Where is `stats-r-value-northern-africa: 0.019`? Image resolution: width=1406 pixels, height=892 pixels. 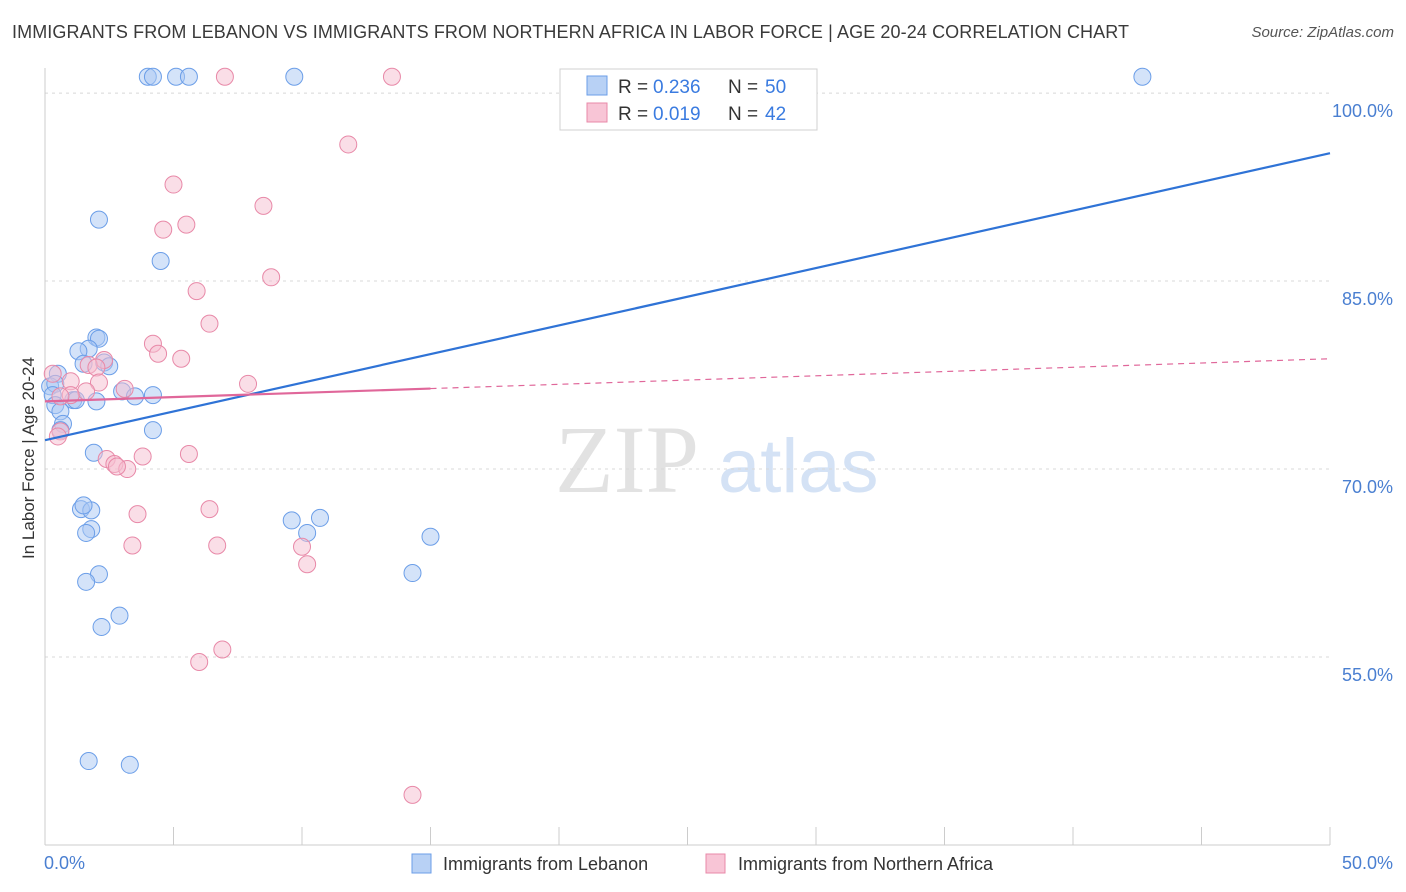
stats-r-value-northern-africa: 0.019 is located at coordinates (677, 114).